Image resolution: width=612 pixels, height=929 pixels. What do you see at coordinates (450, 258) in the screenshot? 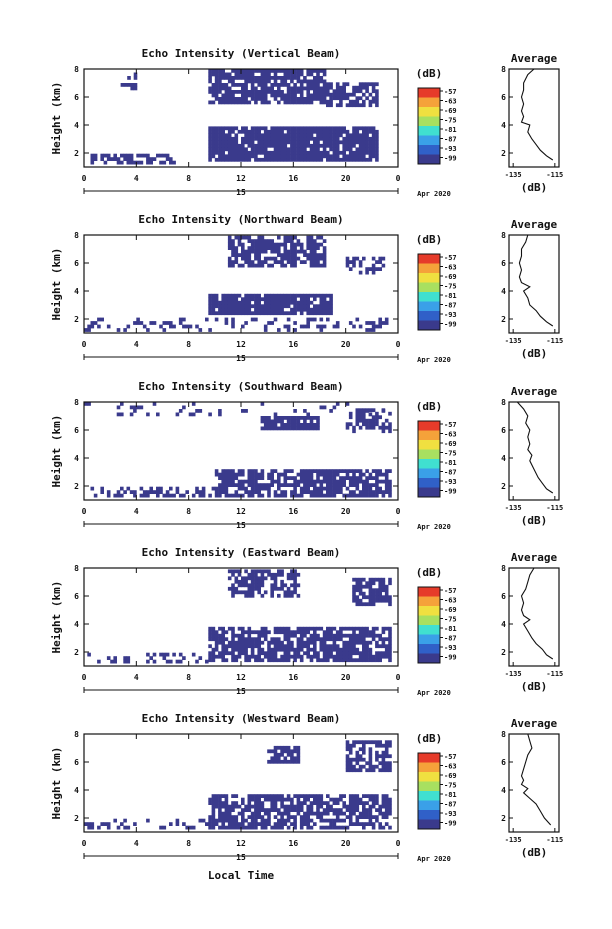
I see `colorbar-tick-label: -57` at bounding box center [450, 258].